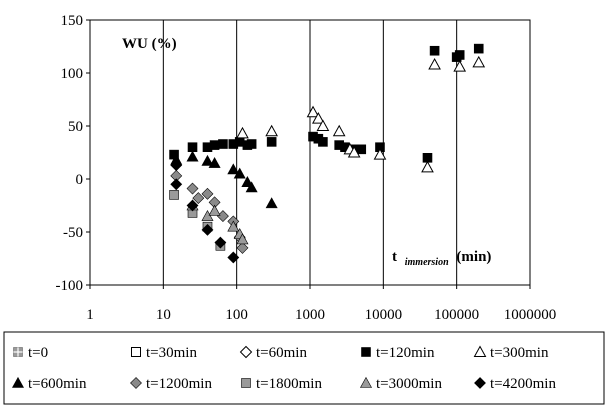 This screenshot has height=408, width=608. Describe the element at coordinates (530, 315) in the screenshot. I see `x-tick-label: 1000000` at that location.